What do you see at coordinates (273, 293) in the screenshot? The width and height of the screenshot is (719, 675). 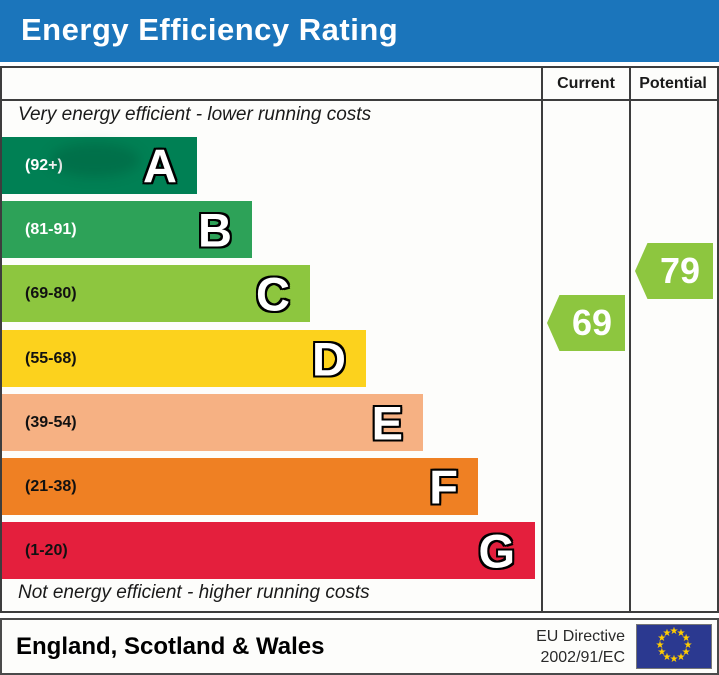 I see `band-letter: C` at bounding box center [273, 293].